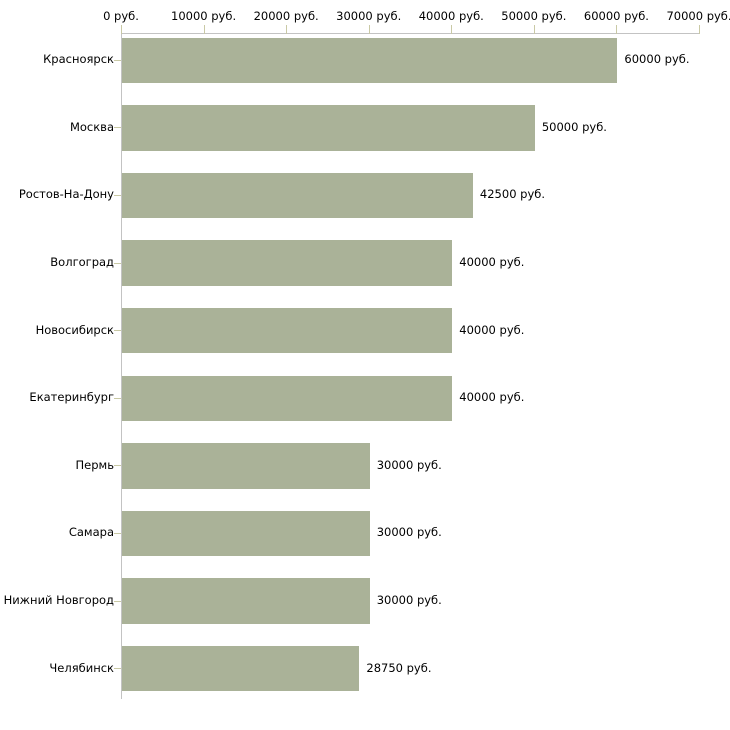 The width and height of the screenshot is (730, 730). I want to click on category-label: Ростов-На-Дону, so click(66, 194).